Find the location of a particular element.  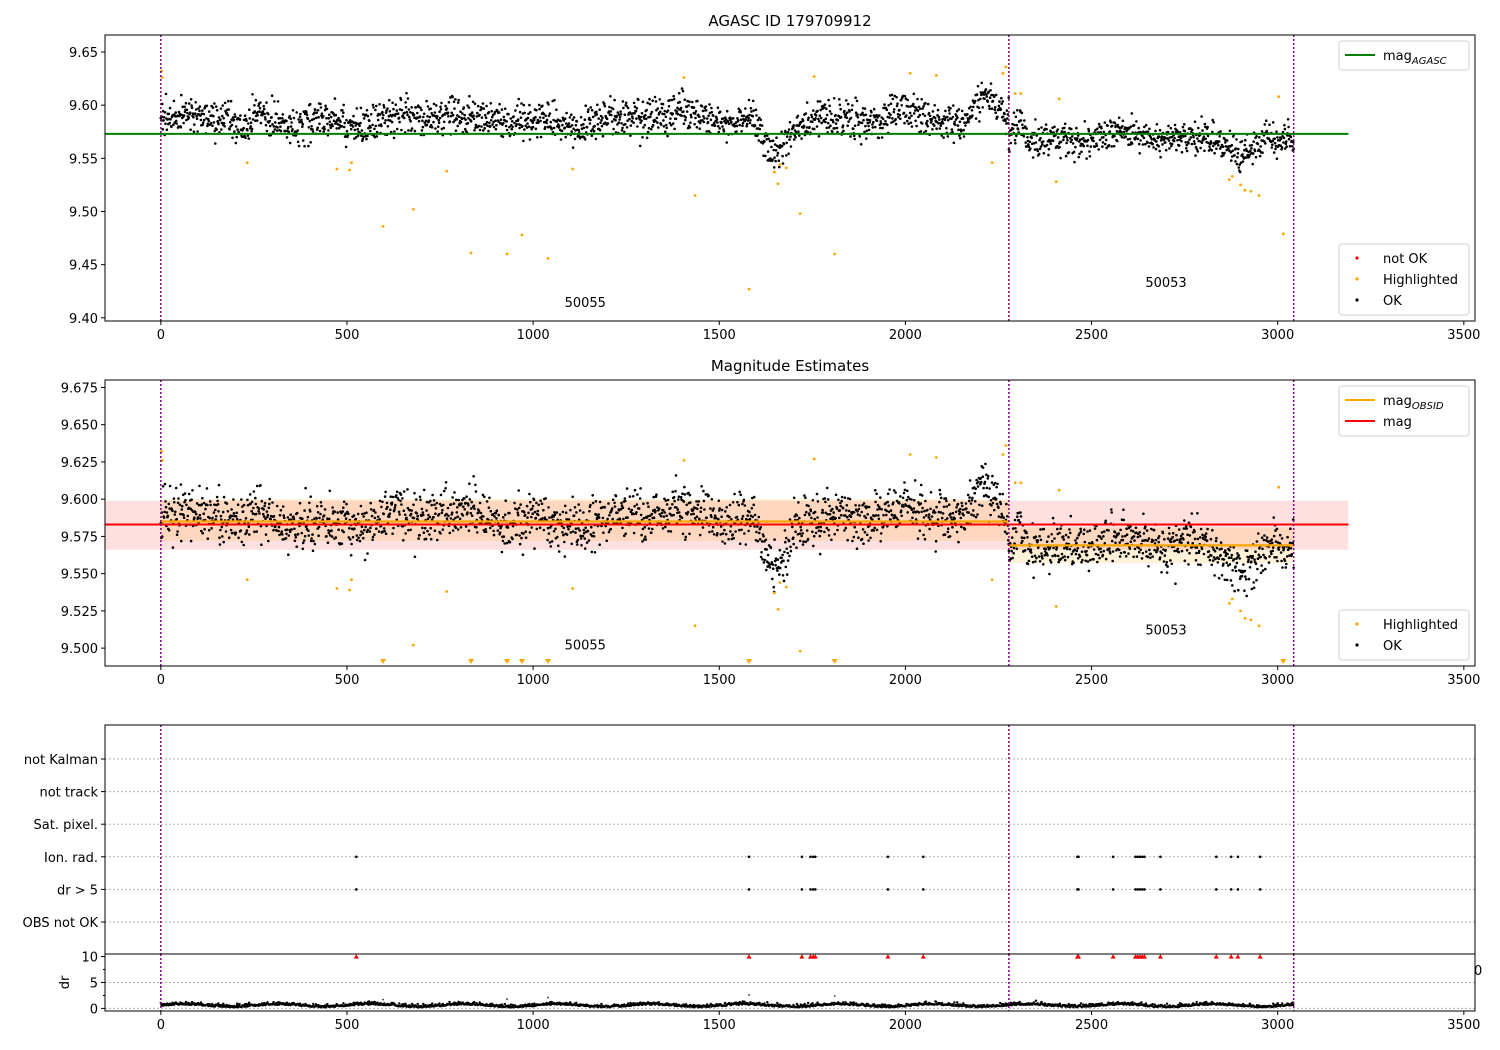

y-tick-label: 9.60 is located at coordinates (83, 106).